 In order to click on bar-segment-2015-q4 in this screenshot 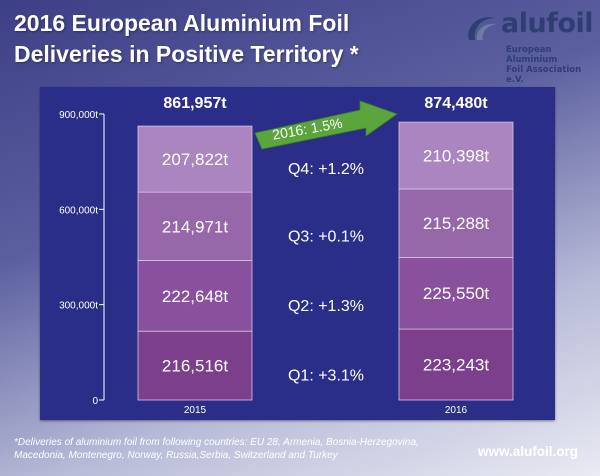, I will do `click(195, 159)`.